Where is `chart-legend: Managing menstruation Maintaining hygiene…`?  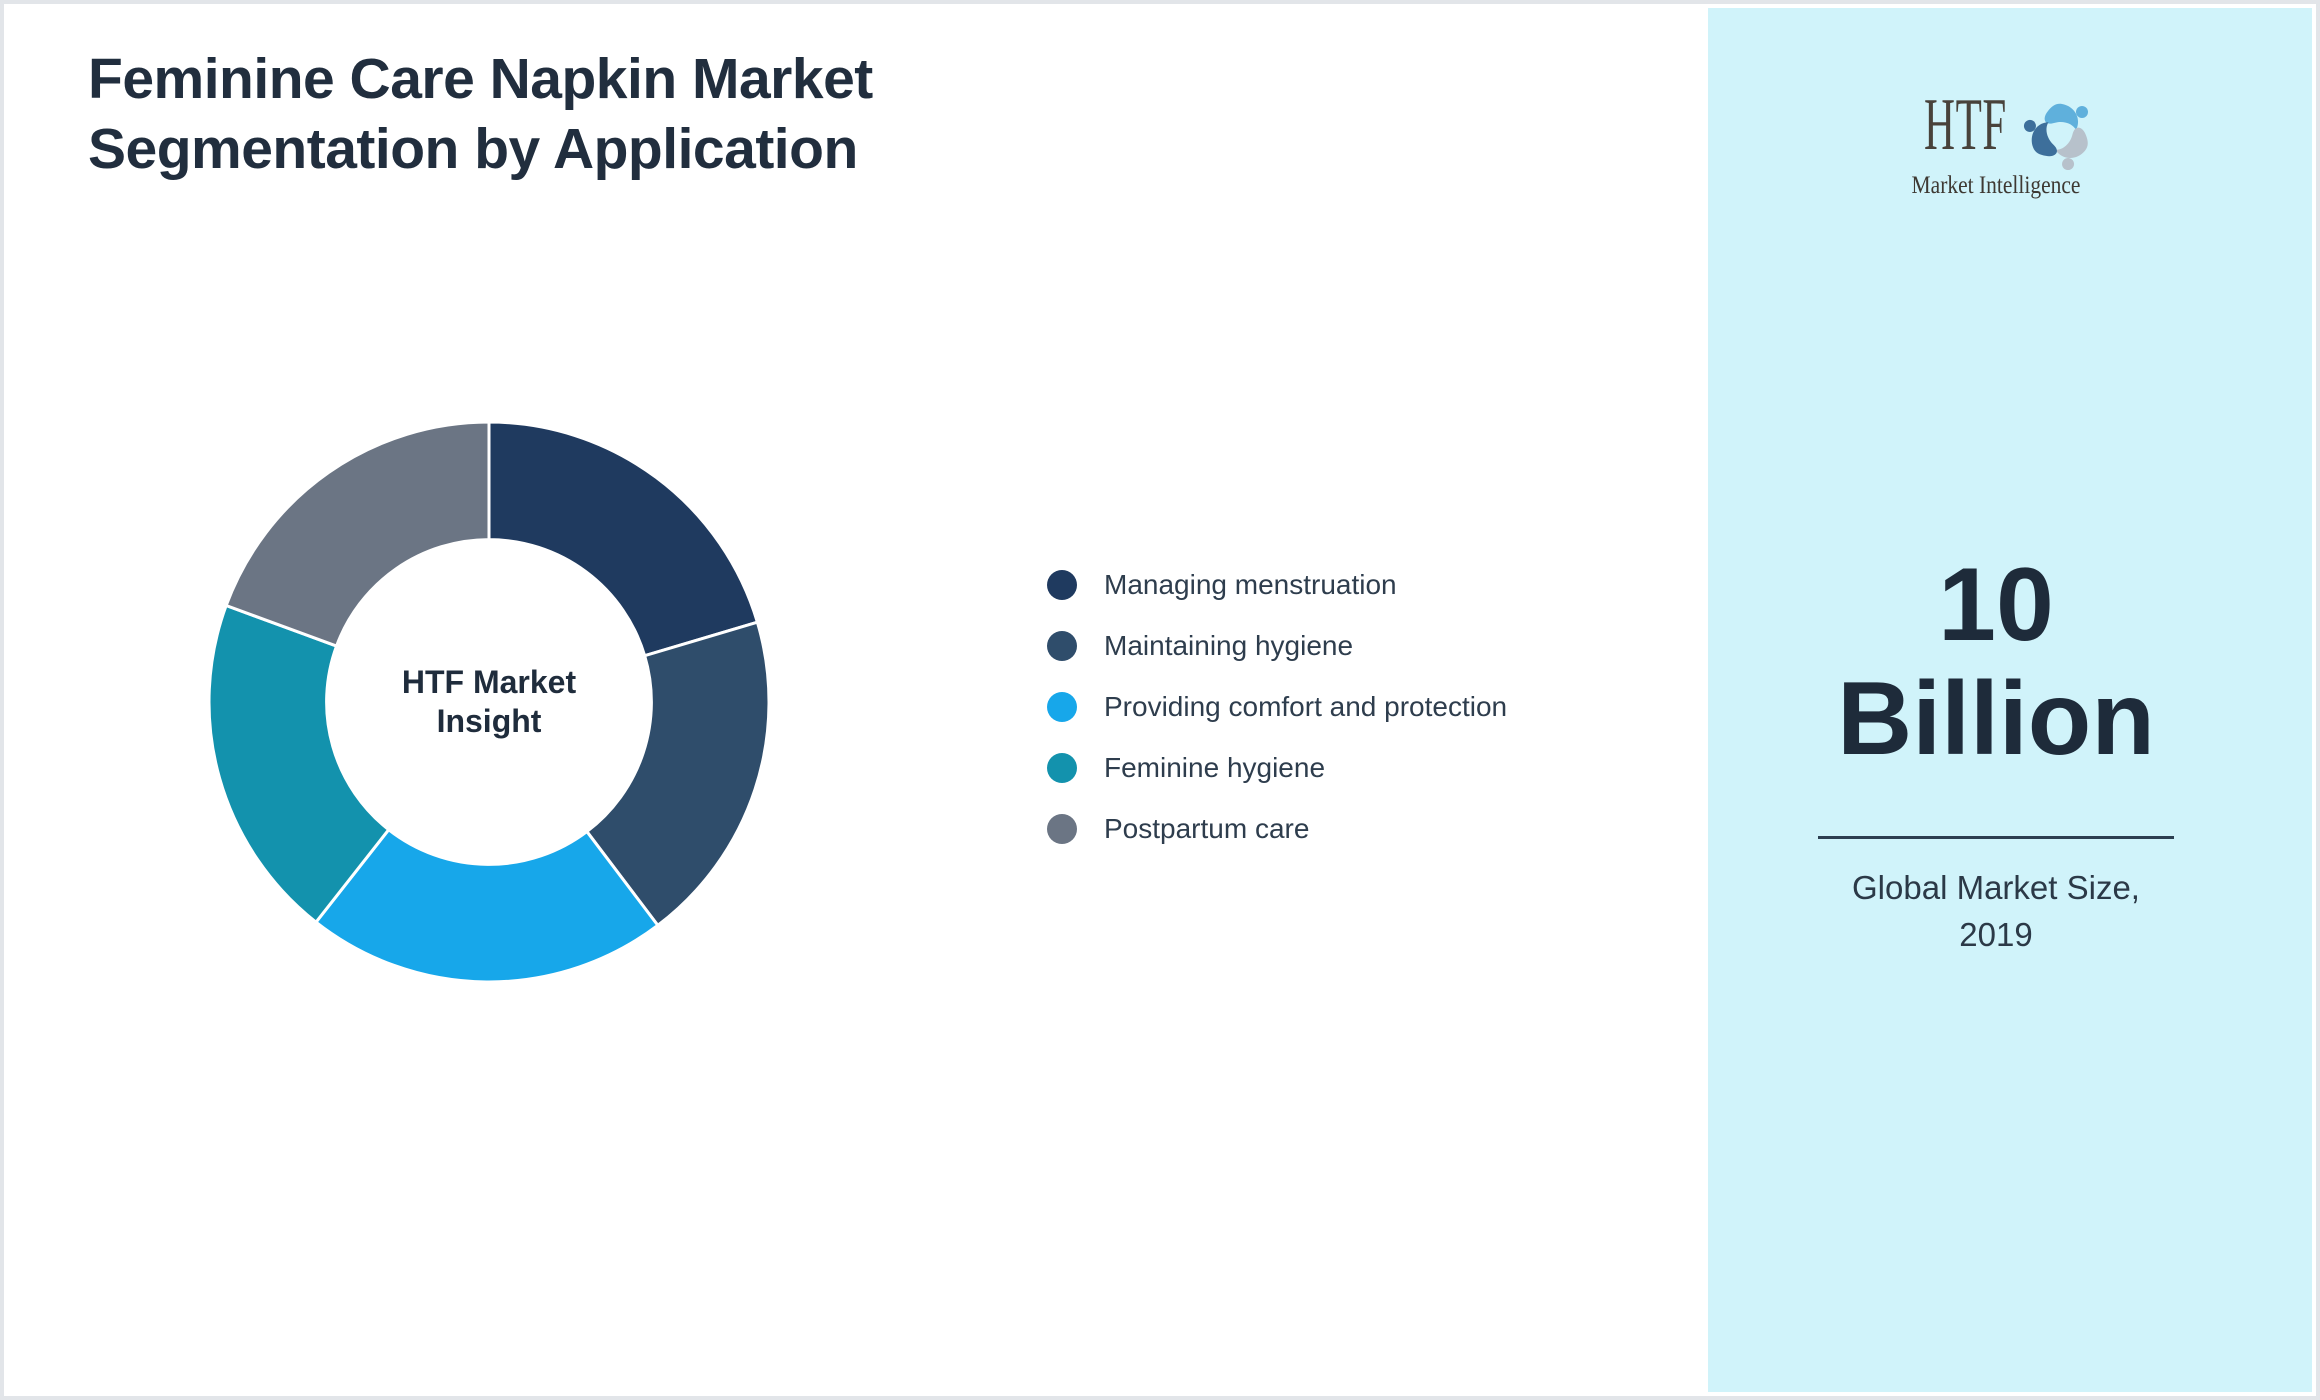
chart-legend: Managing menstruation Maintaining hygiene… is located at coordinates (1277, 706).